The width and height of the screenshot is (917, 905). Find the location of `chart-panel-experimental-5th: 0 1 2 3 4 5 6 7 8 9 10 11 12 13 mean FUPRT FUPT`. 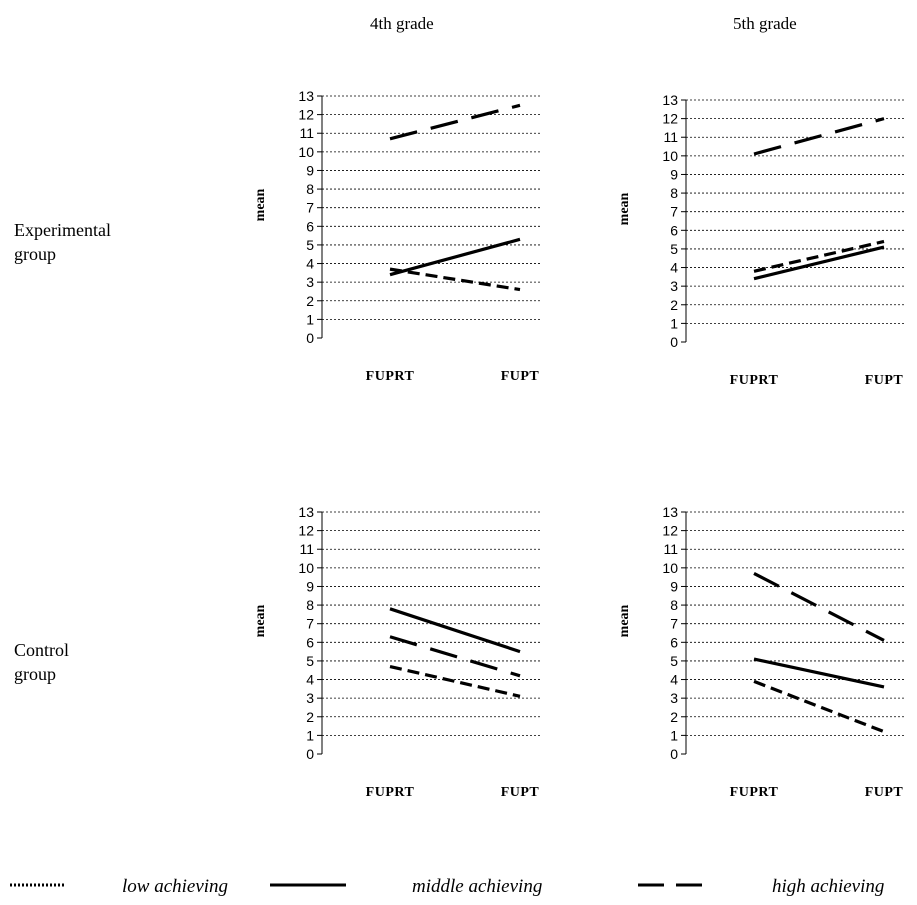

chart-panel-experimental-5th: 0 1 2 3 4 5 6 7 8 9 10 11 12 13 mean FUPRT FUPT is located at coordinates (764, 242).